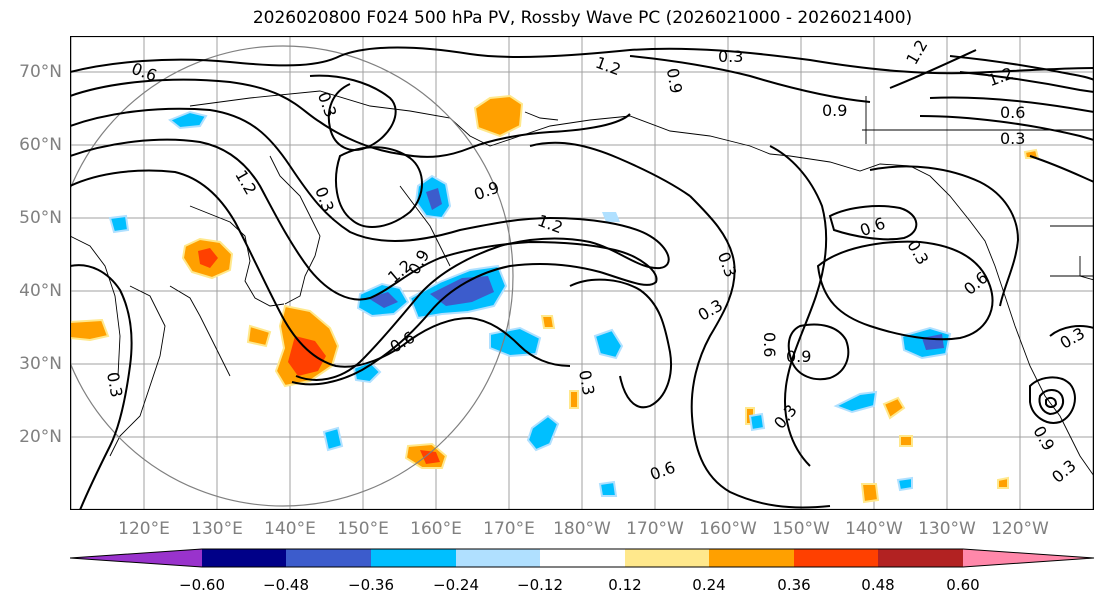  I want to click on lat-label-20n: 20°N, so click(40, 437).